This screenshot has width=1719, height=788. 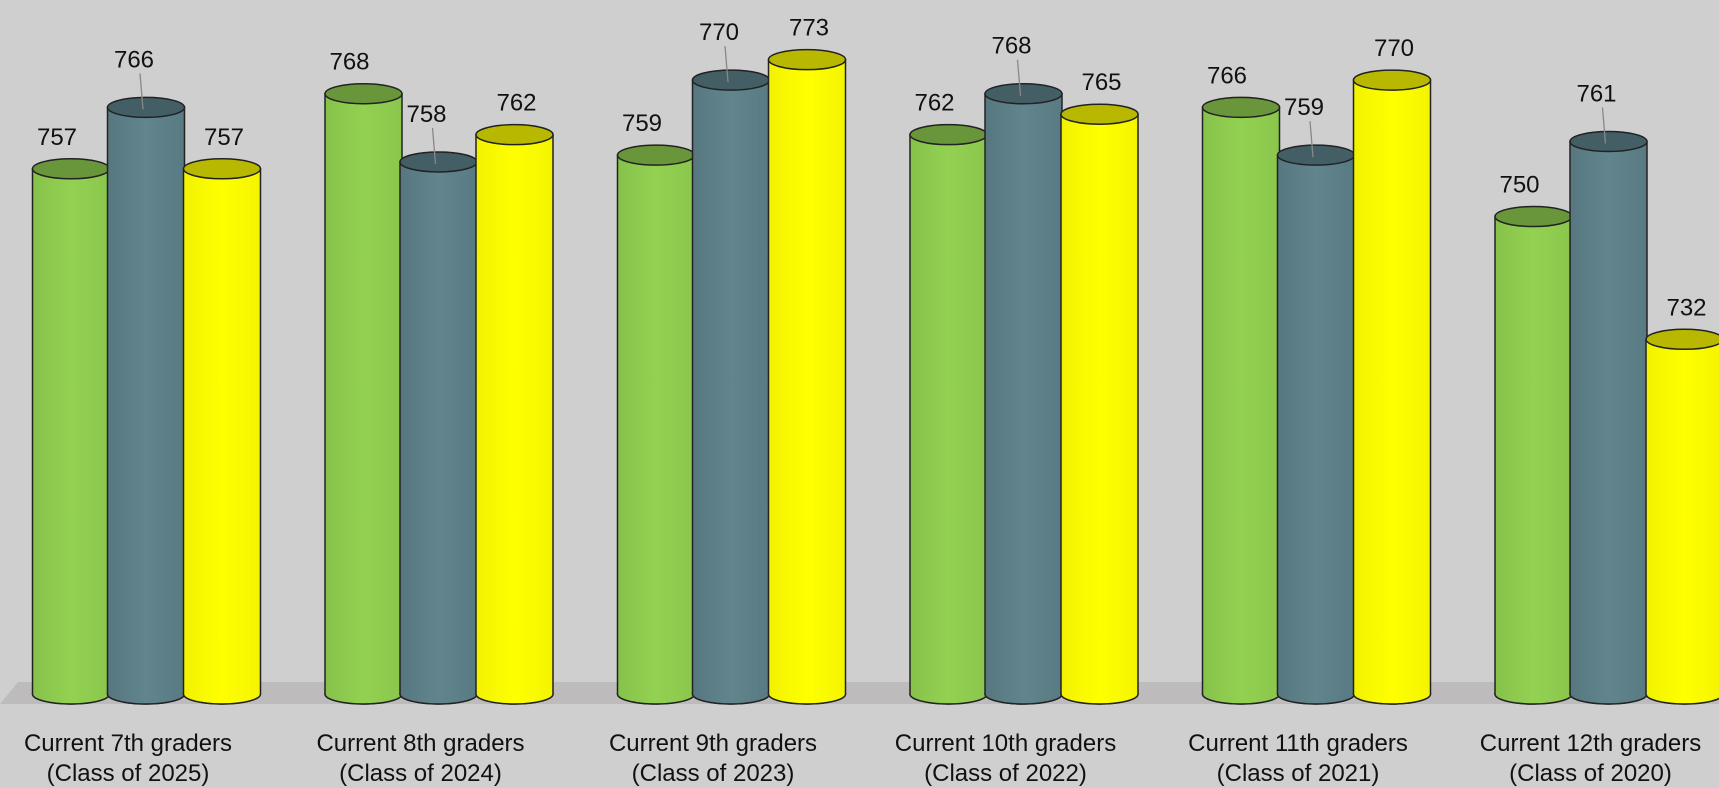 I want to click on category-label: (Class of 2020), so click(x=1590, y=773).